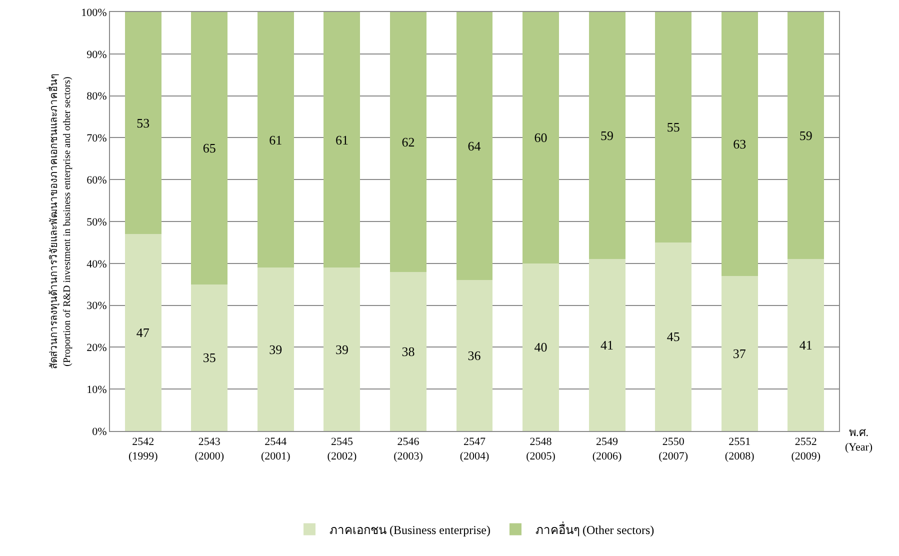 The width and height of the screenshot is (899, 556). I want to click on data-label: 55, so click(673, 127).